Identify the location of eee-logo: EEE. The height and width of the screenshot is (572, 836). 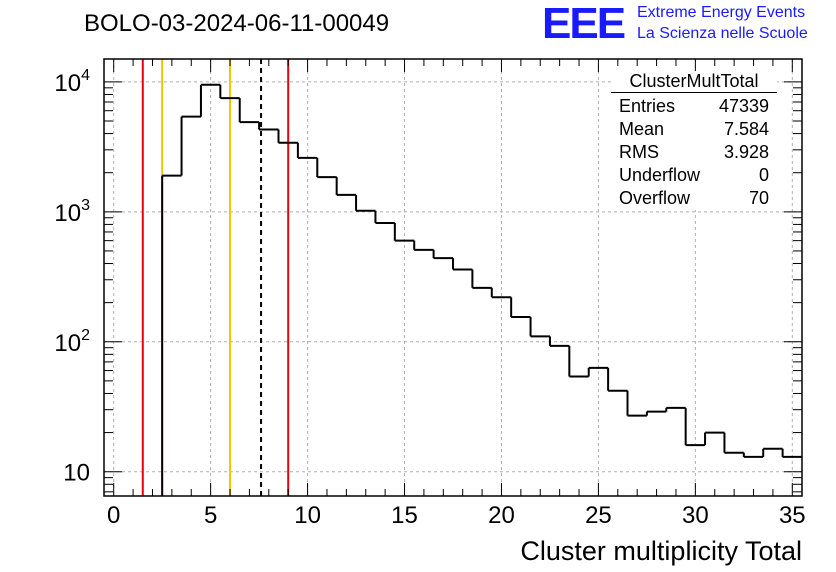
(584, 24).